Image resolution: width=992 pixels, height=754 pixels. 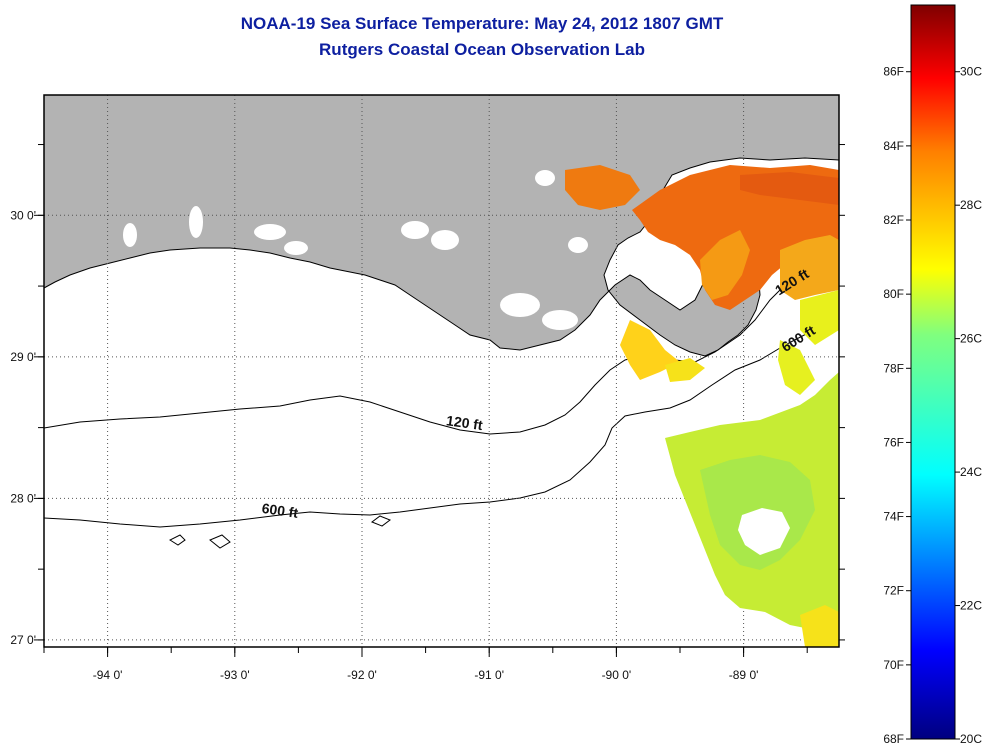 I want to click on colorbar-f-label: 74F, so click(x=893, y=517).